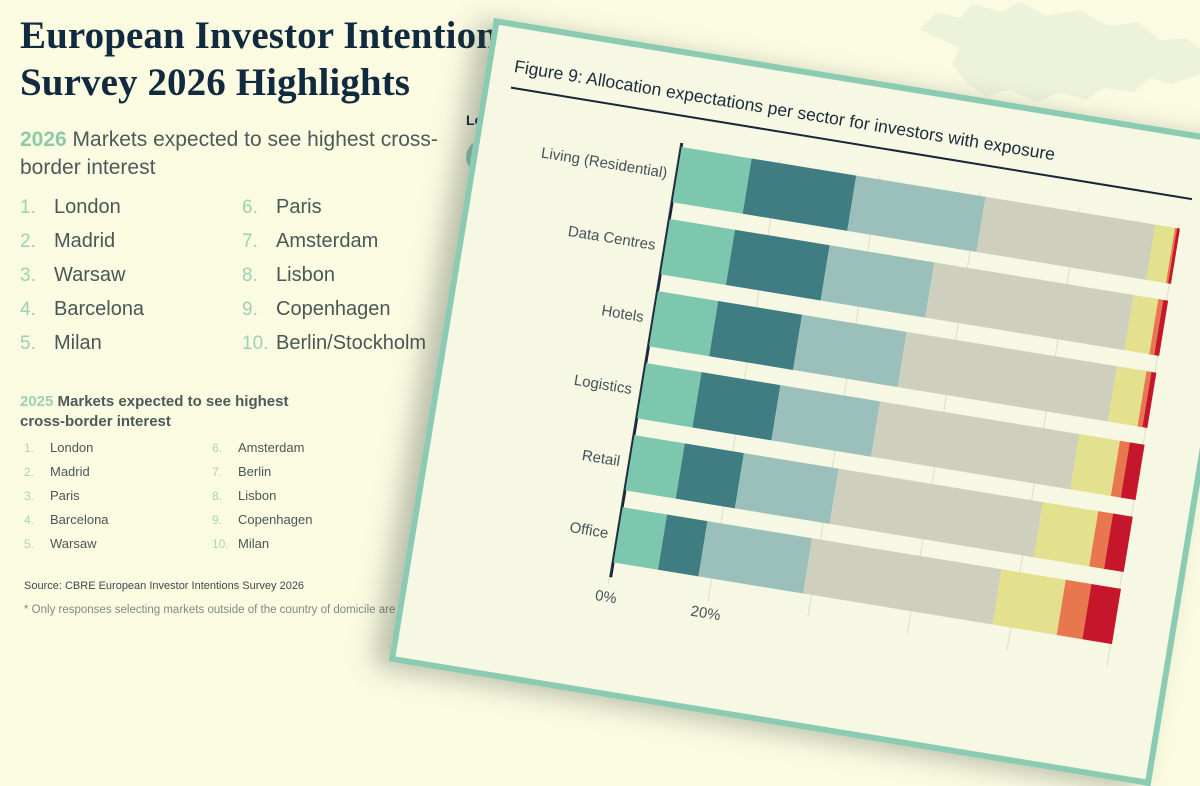 The width and height of the screenshot is (1200, 786). I want to click on rank-city: Berlin, so click(255, 471).